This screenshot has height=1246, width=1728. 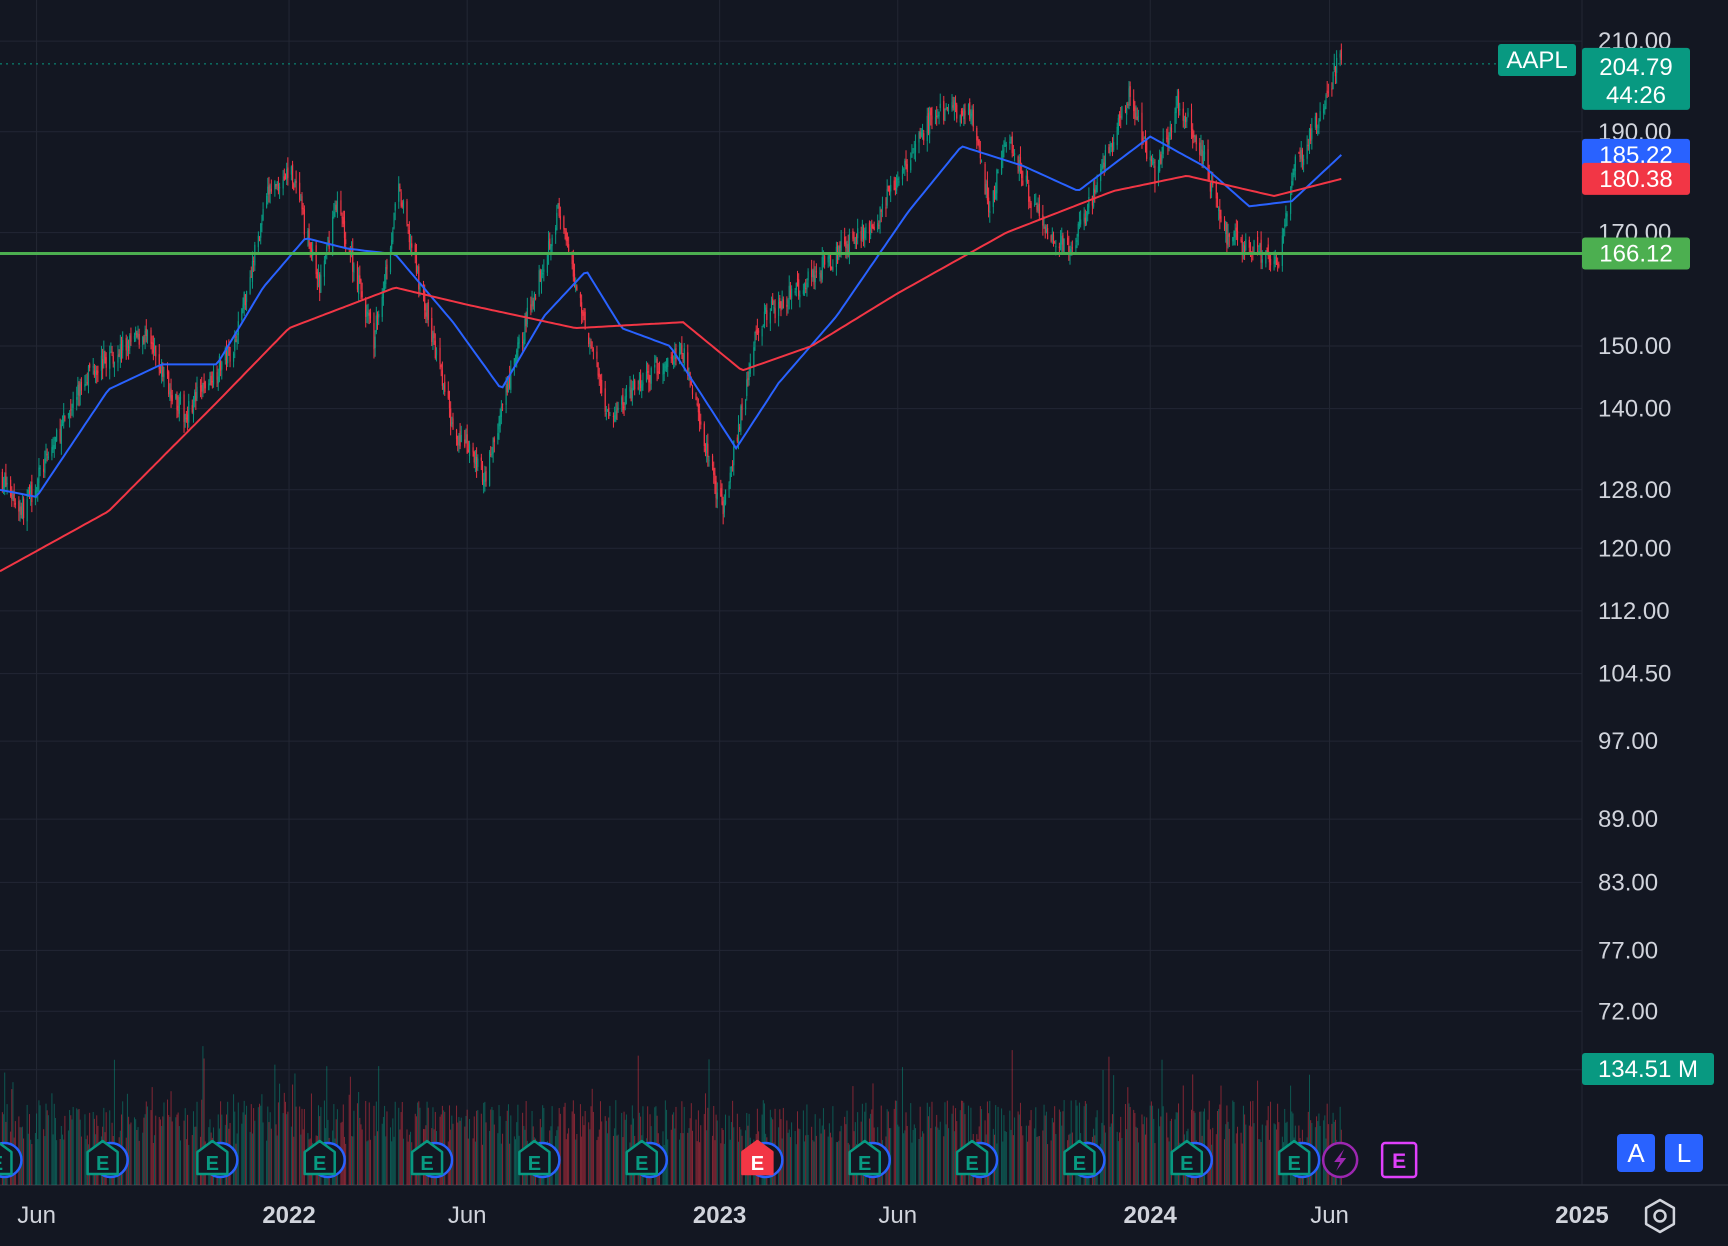 I want to click on upcoming-earnings-marker: E, so click(x=1399, y=1160).